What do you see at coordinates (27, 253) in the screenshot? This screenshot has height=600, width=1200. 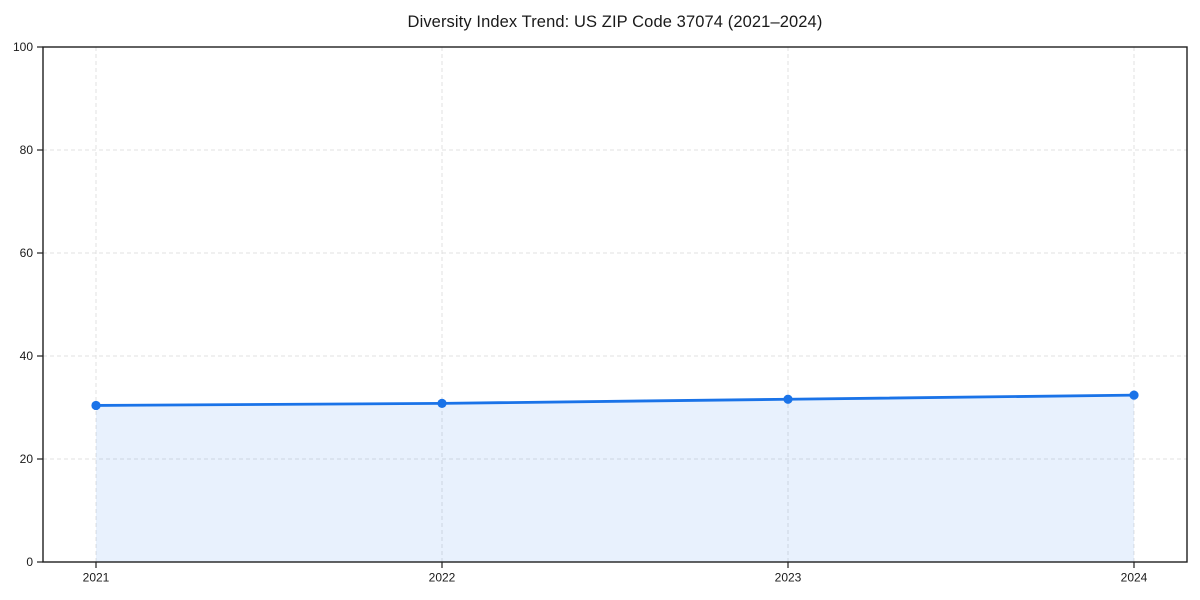 I see `y-tick-label: 60` at bounding box center [27, 253].